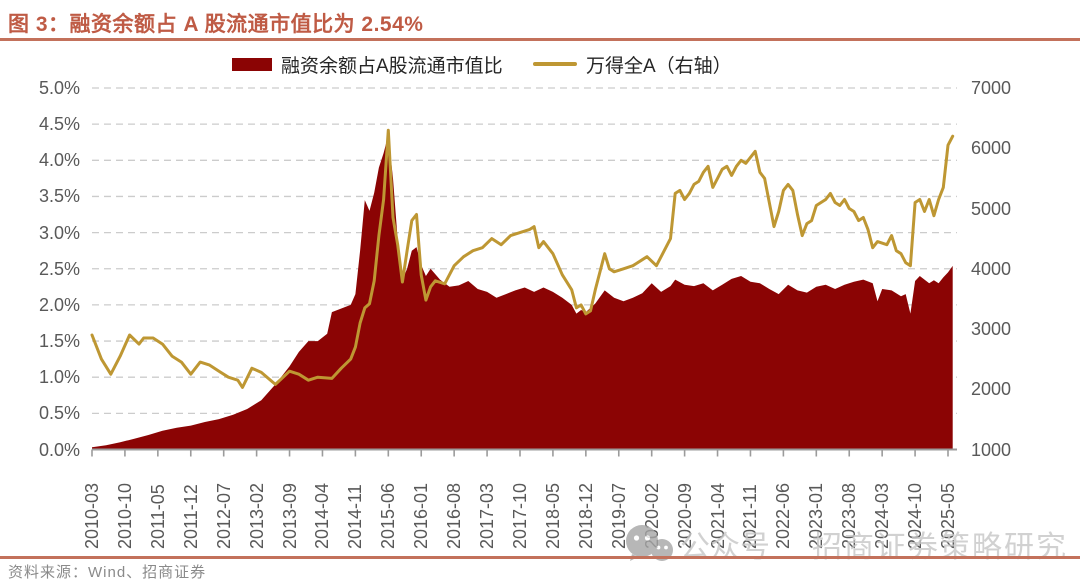  I want to click on x-axis-label: 2016-01, so click(421, 515).